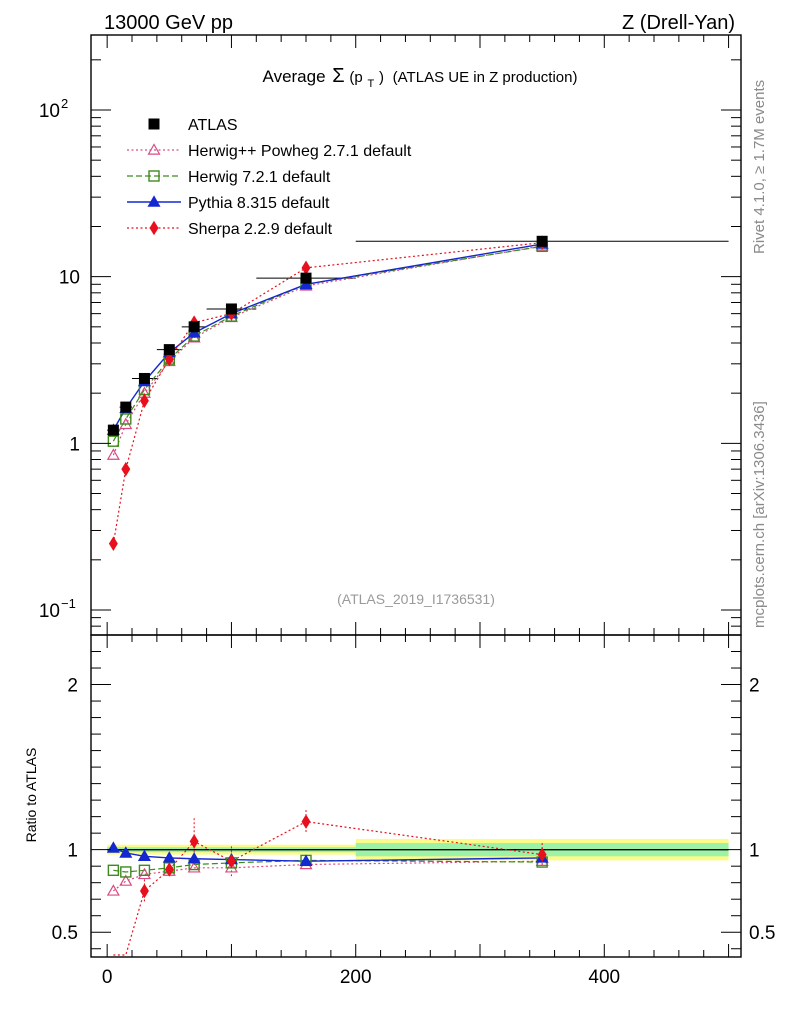  What do you see at coordinates (300, 151) in the screenshot?
I see `legend-label-1: Herwig++ Powheg 2.7.1 default` at bounding box center [300, 151].